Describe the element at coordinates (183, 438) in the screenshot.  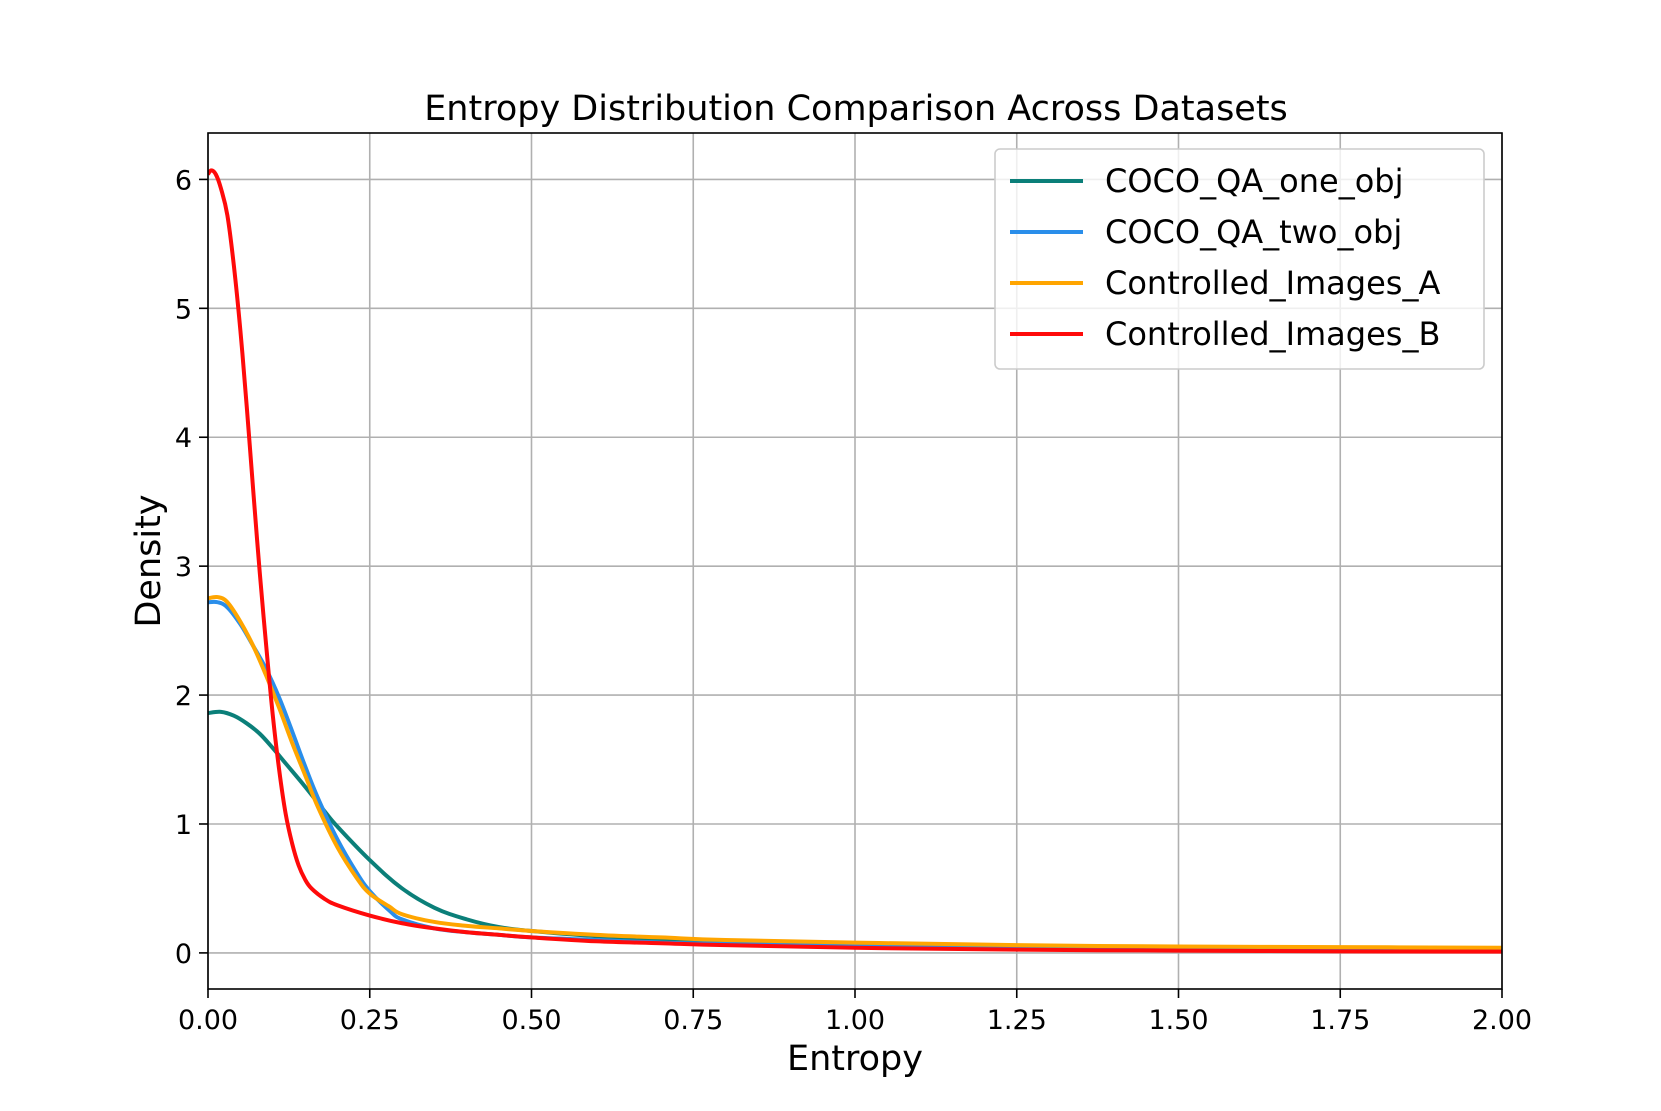
I see `y-tick-label: 4` at that location.